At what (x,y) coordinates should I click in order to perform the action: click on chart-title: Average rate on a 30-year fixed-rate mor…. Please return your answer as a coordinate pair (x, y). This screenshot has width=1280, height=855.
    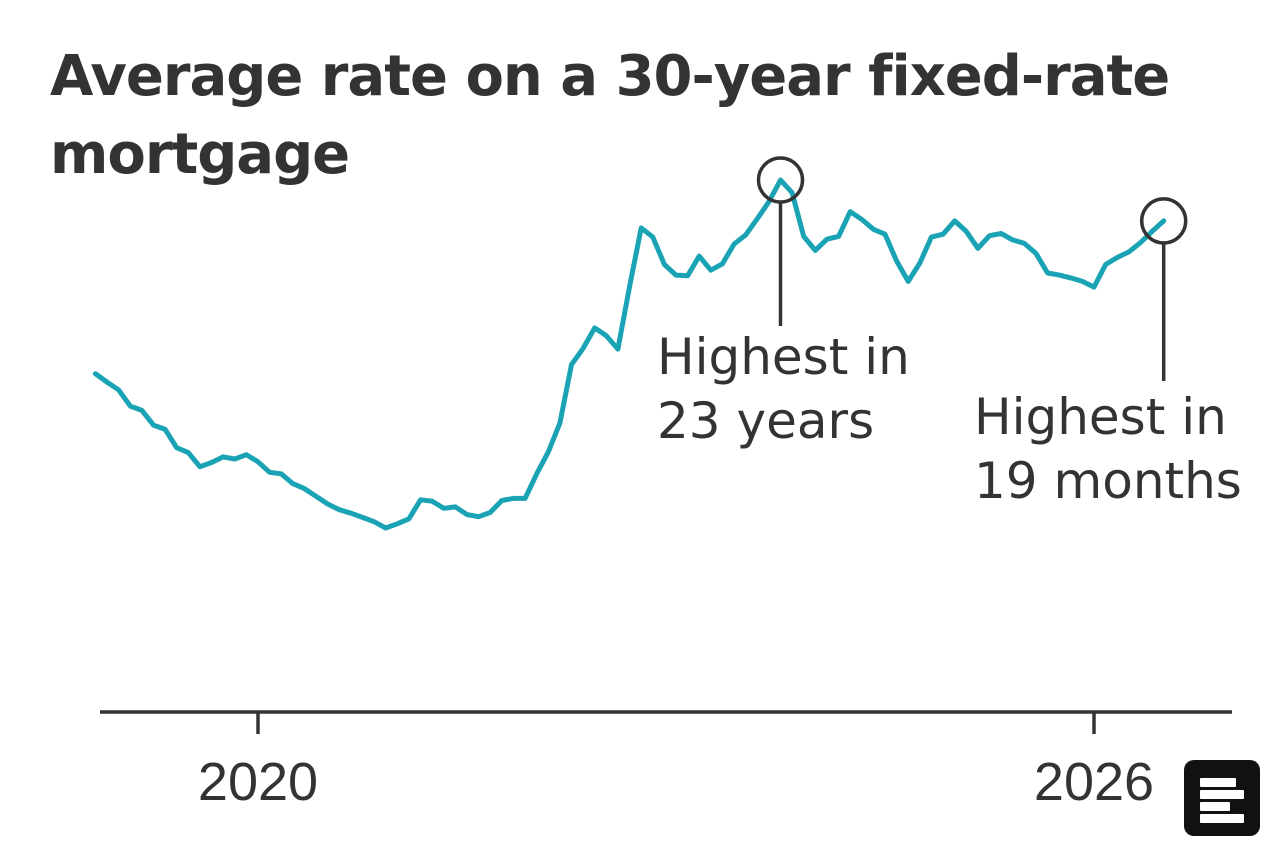
    Looking at the image, I should click on (610, 115).